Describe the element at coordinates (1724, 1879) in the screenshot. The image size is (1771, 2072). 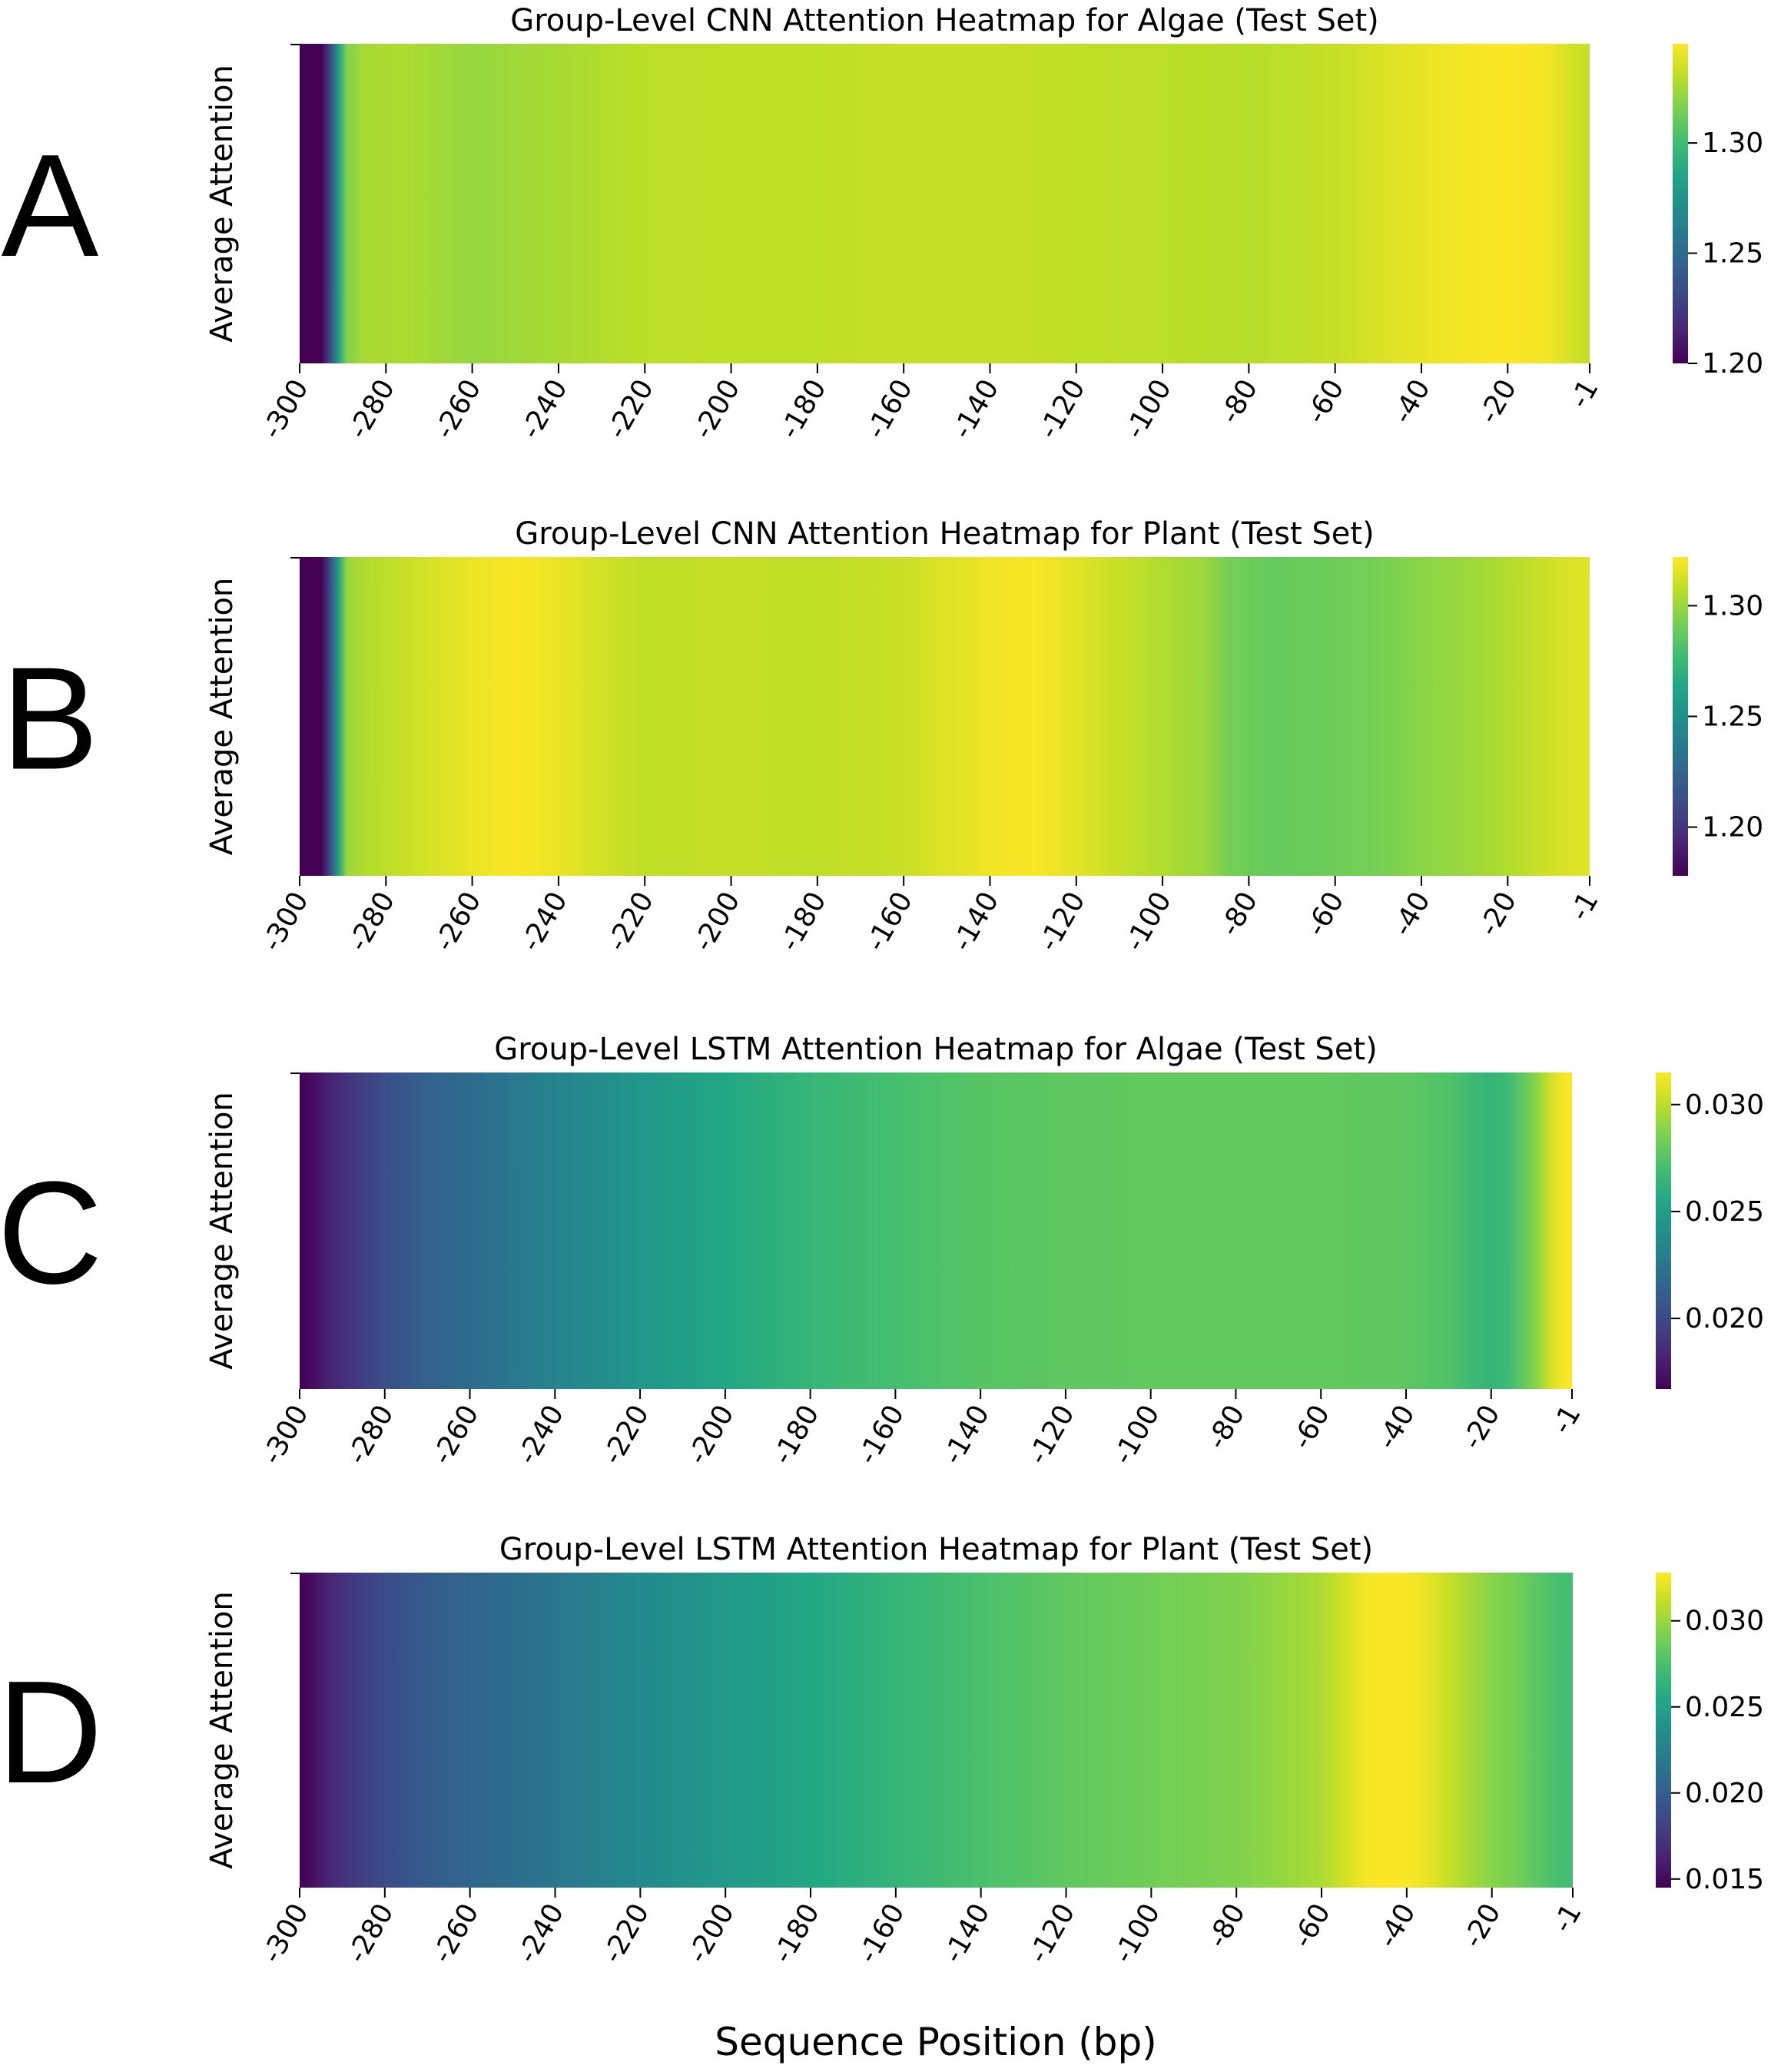
I see `colorbar-tick-label: 0.015` at that location.